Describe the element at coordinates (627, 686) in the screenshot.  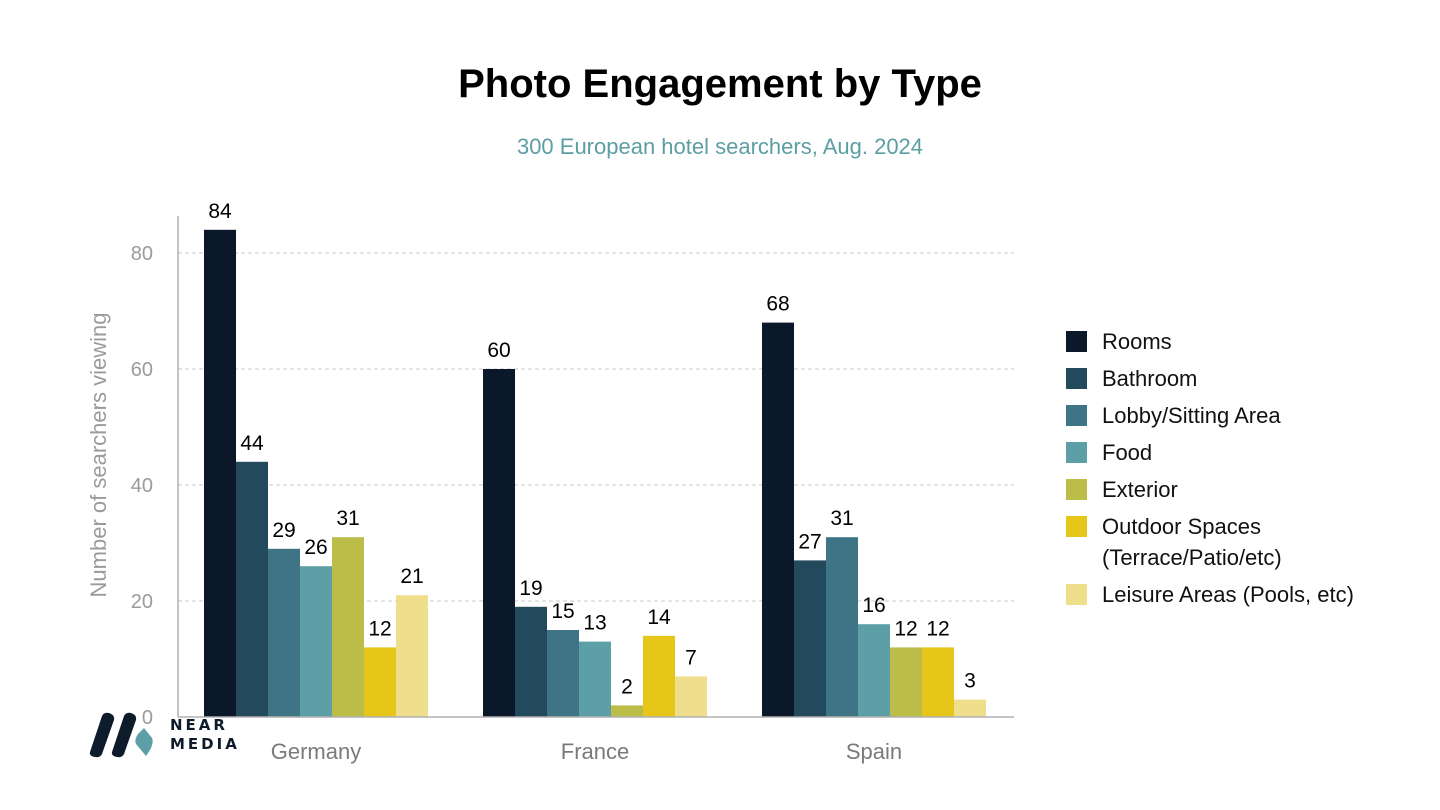
I see `value-label-france-5: 2` at that location.